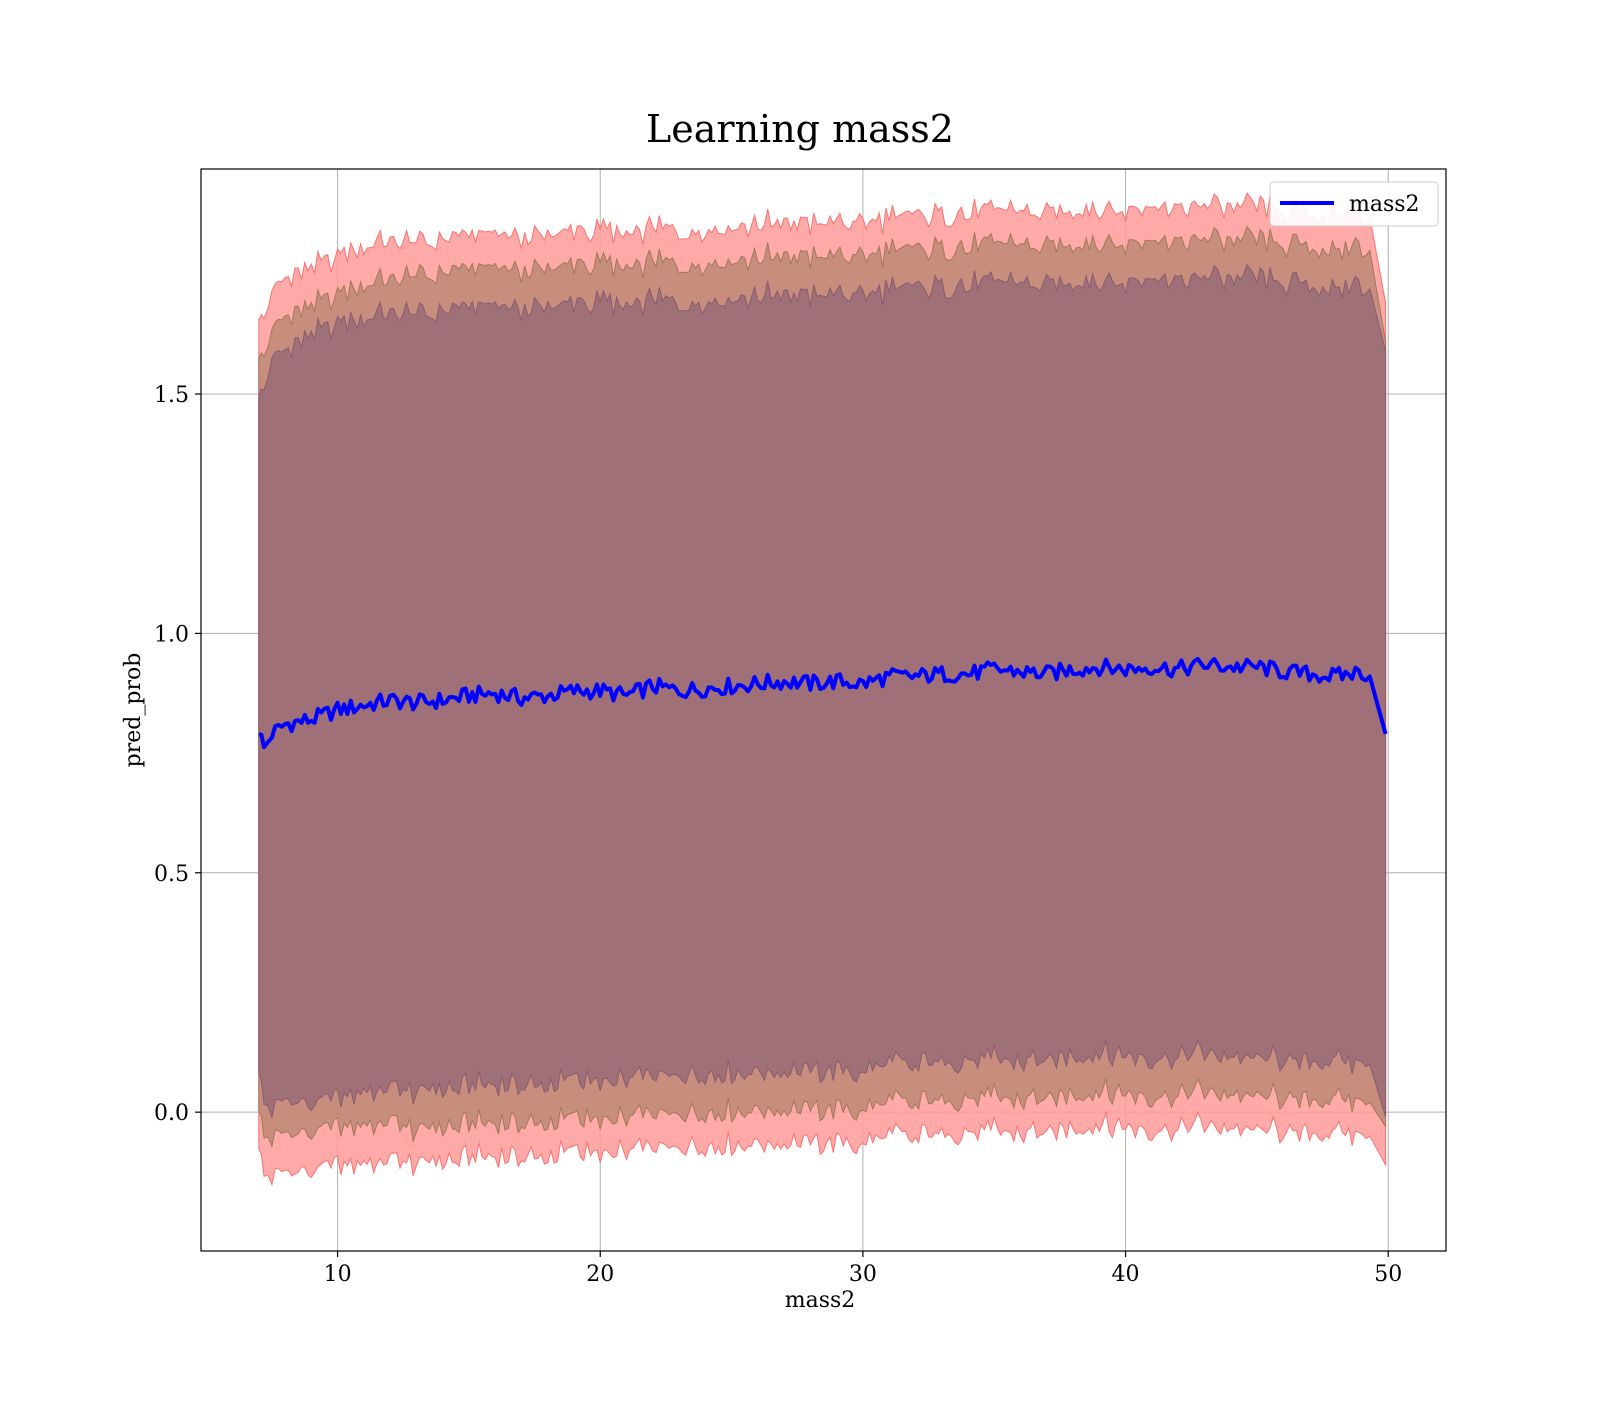 This screenshot has height=1405, width=1600. What do you see at coordinates (1384, 204) in the screenshot?
I see `legend-label-mass2: mass2` at bounding box center [1384, 204].